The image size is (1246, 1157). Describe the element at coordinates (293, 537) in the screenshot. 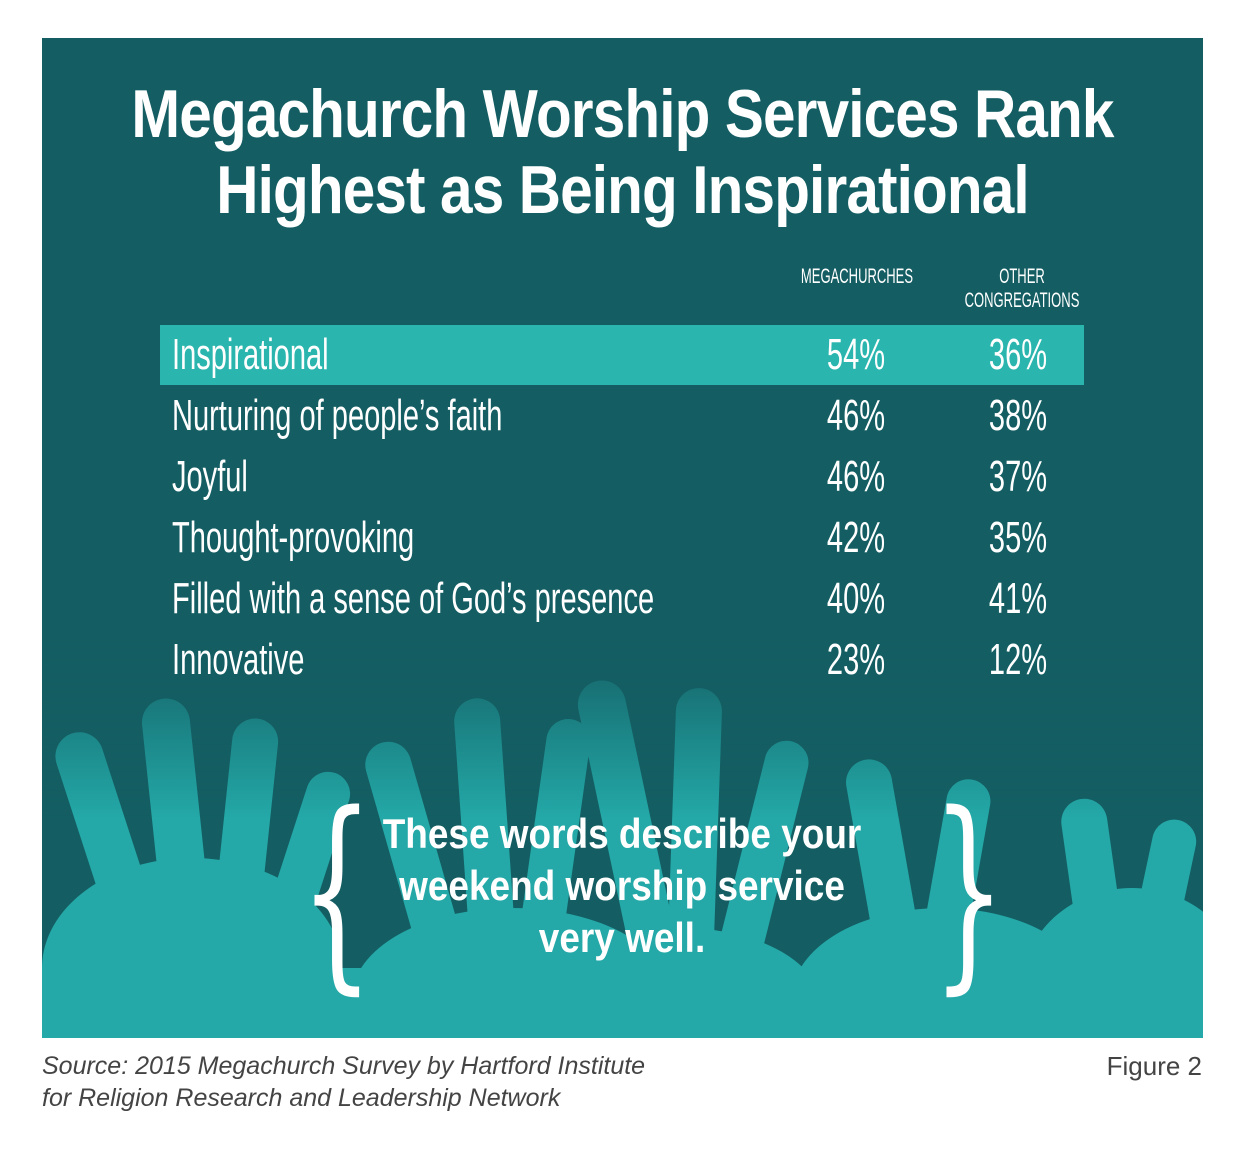

I see `row-label: Thought-provoking` at that location.